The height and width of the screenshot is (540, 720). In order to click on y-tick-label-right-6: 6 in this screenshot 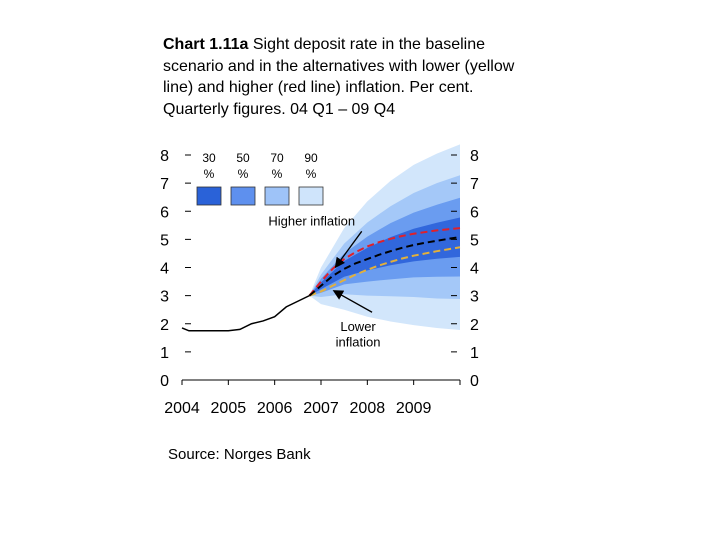, I will do `click(474, 212)`.